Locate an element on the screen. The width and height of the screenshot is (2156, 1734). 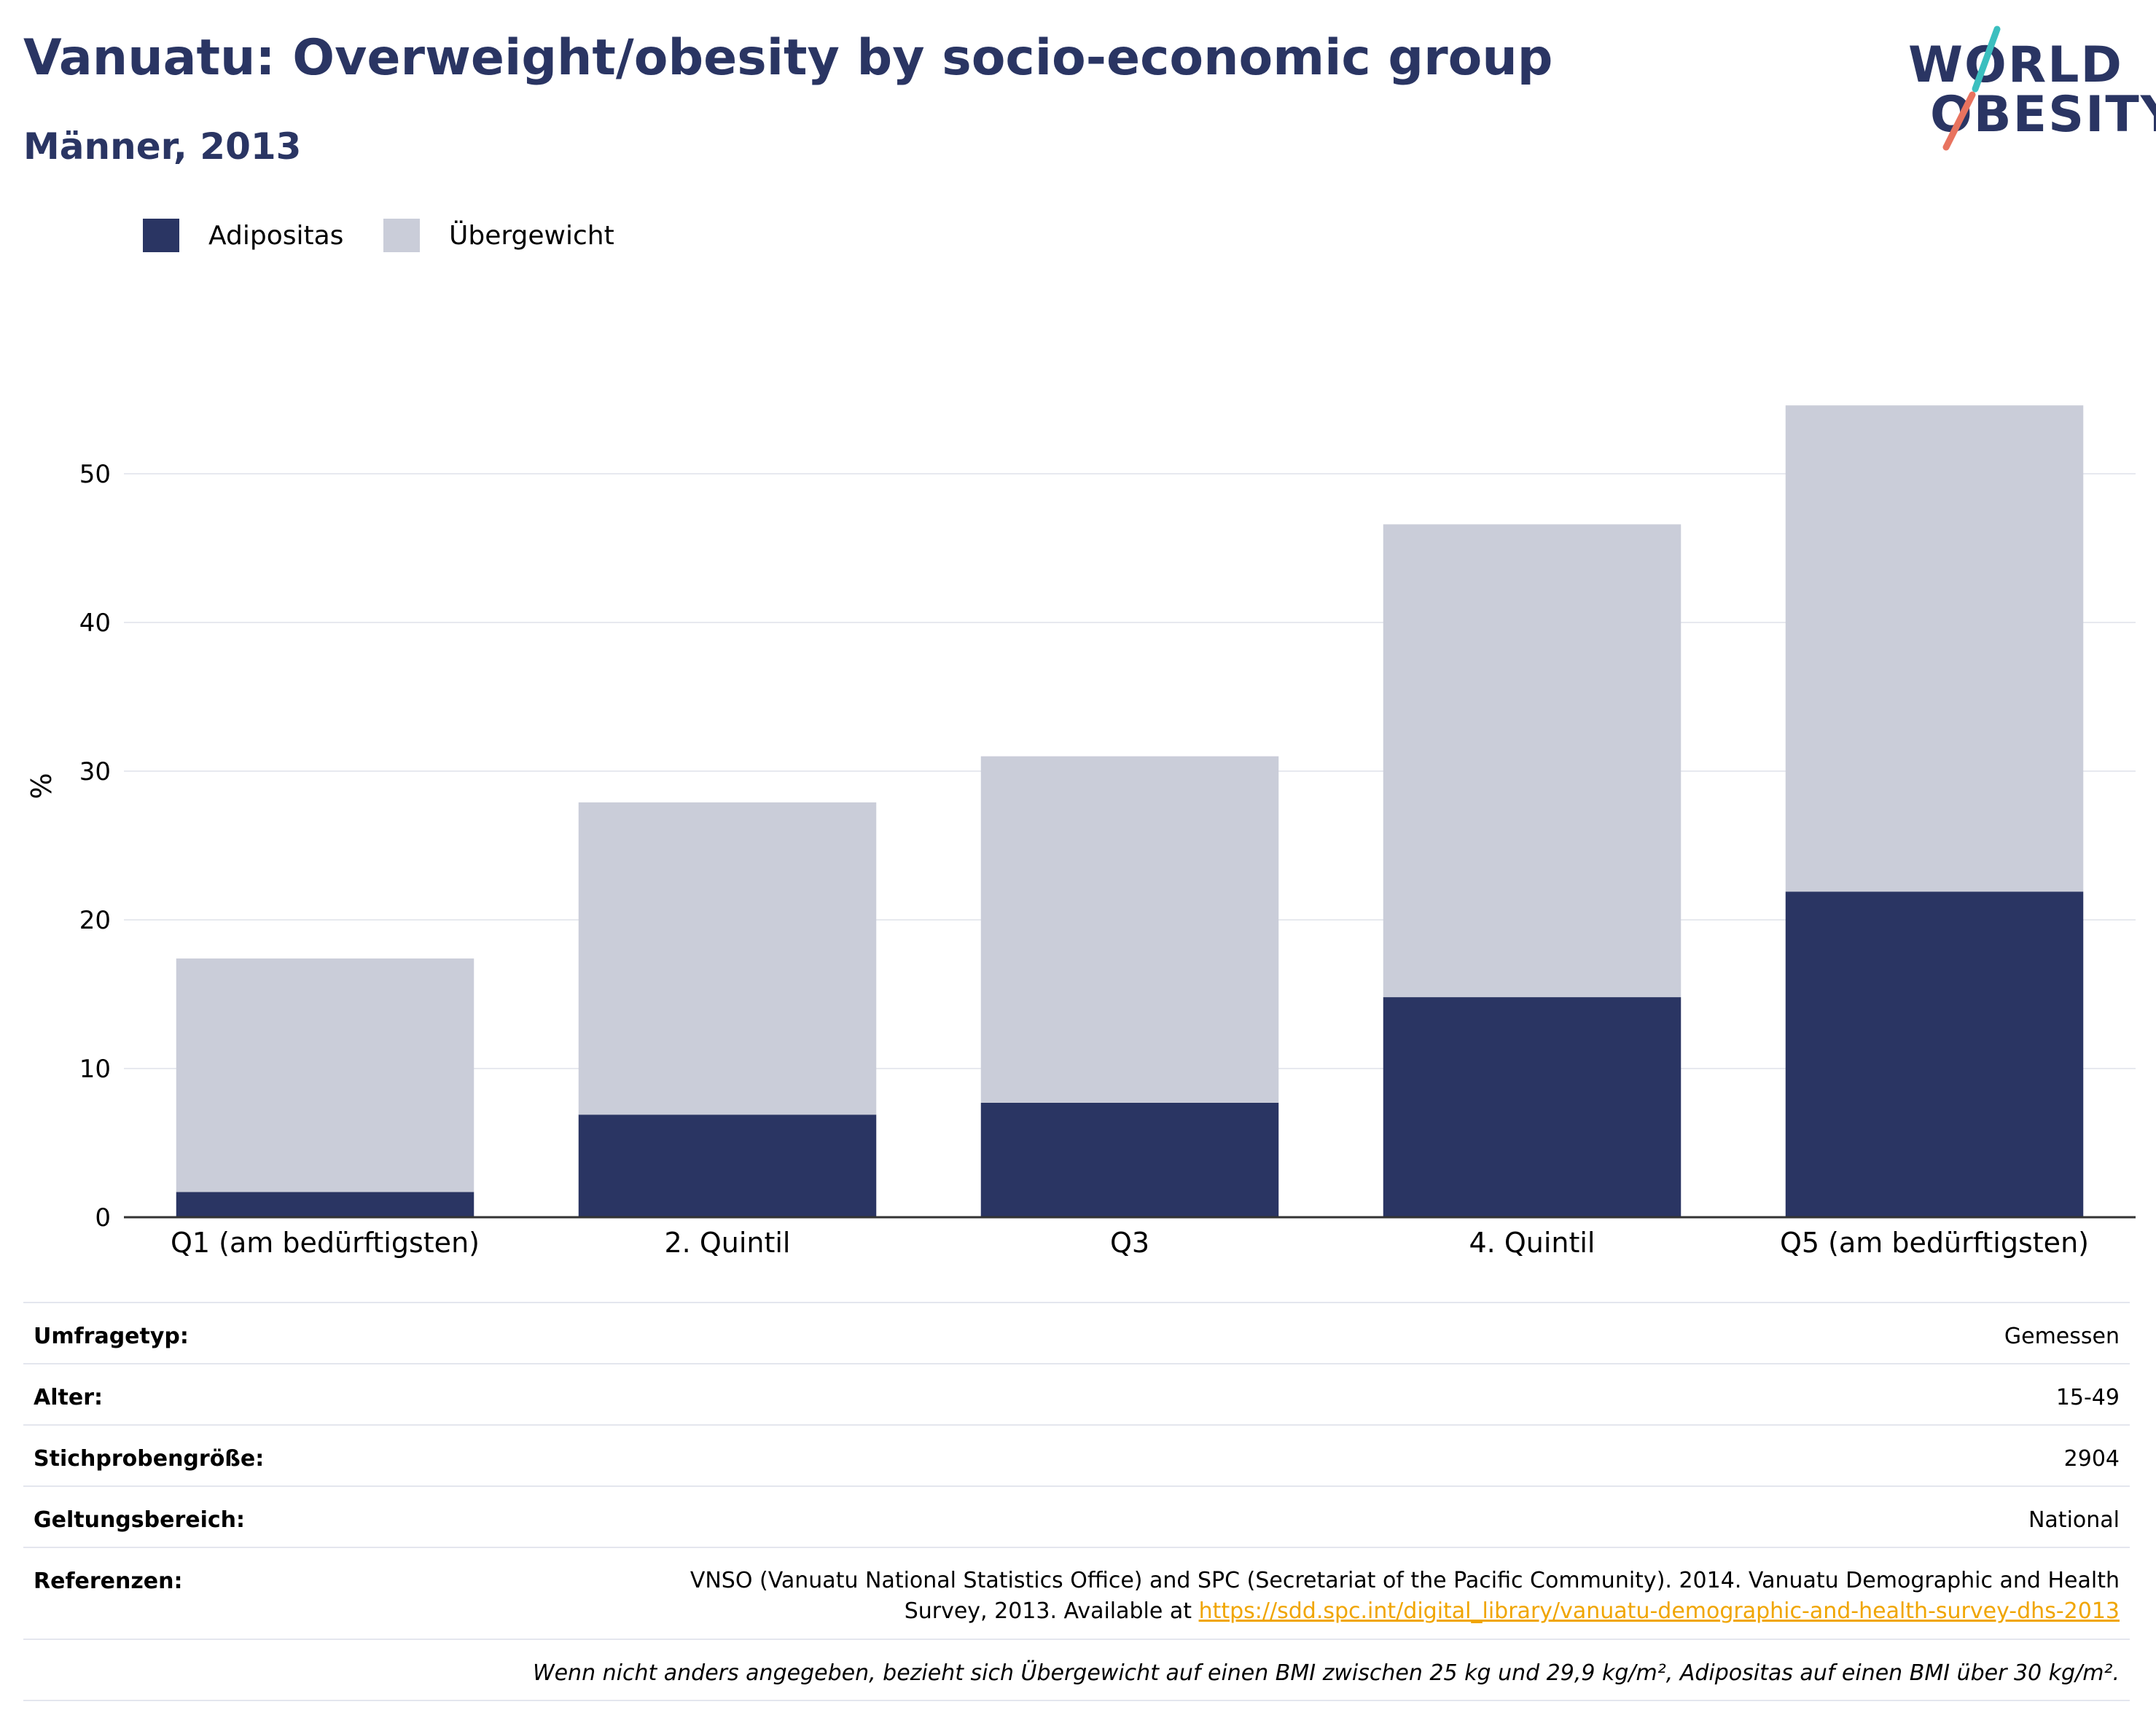
info-row-sample-size: Stichprobengröße: 2904 is located at coordinates (1077, 1454).